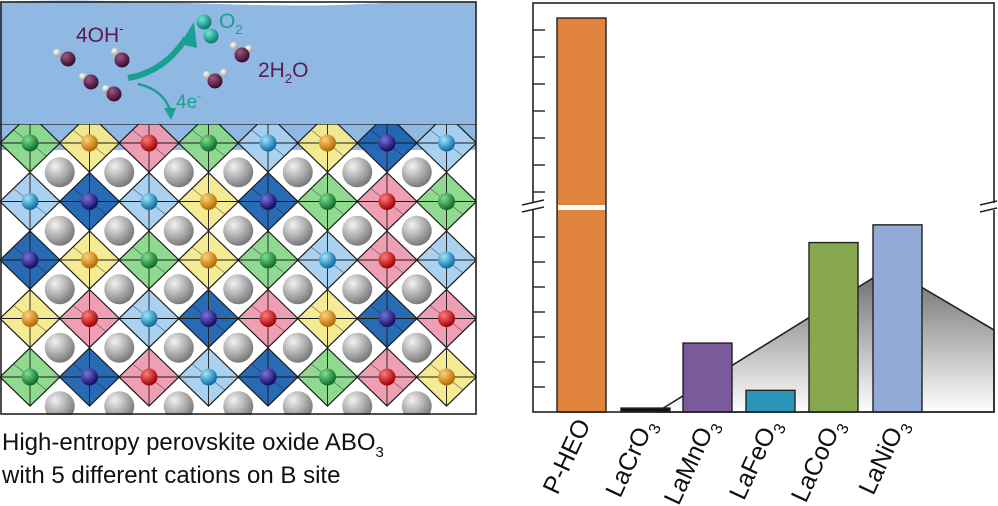 The height and width of the screenshot is (506, 998). I want to click on electron-arrow, so click(154, 96).